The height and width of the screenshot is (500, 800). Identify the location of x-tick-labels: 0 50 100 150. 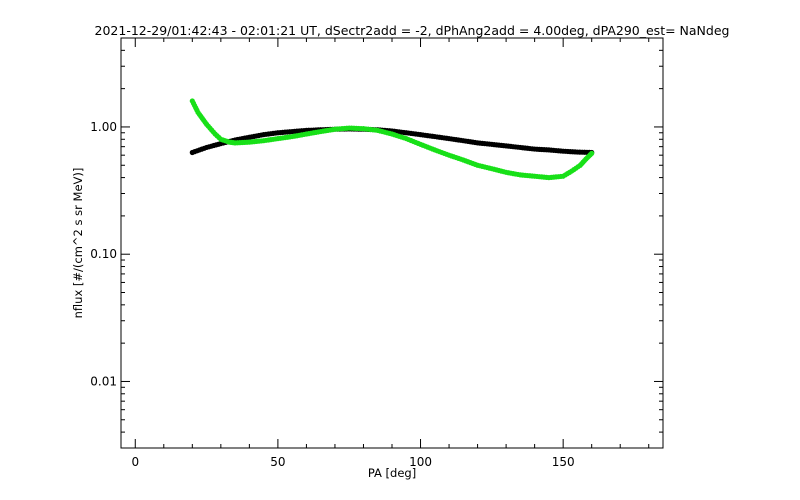
(352, 462).